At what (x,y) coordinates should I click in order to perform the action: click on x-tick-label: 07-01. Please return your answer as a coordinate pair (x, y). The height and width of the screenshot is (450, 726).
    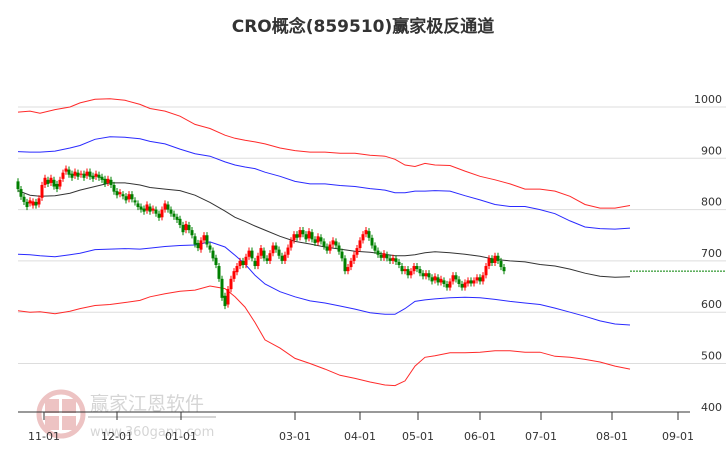
    Looking at the image, I should click on (541, 436).